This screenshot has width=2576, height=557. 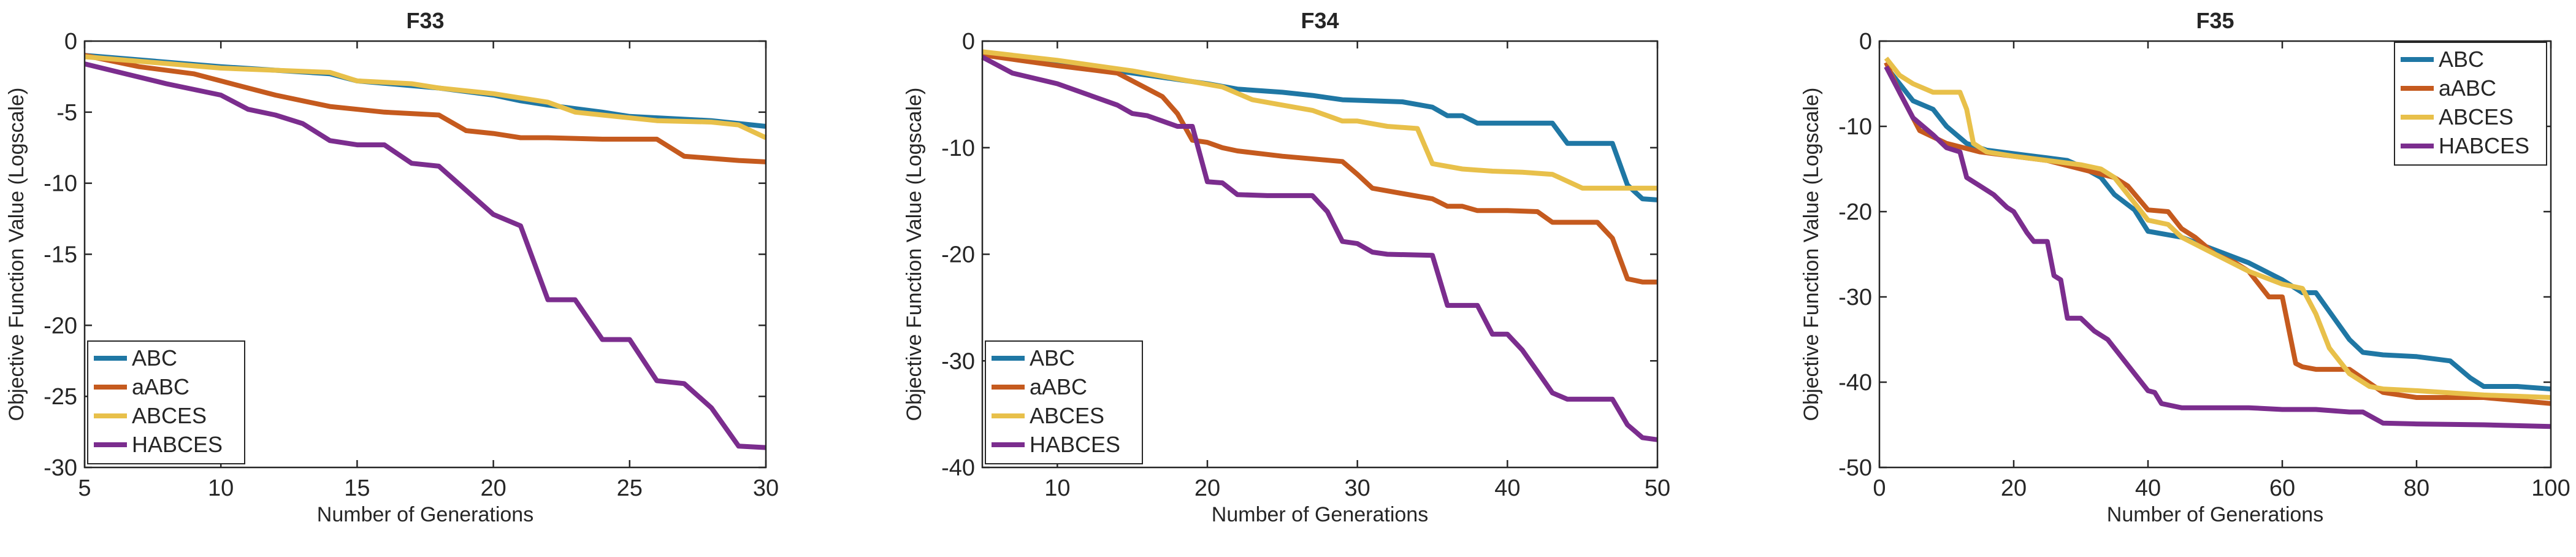 I want to click on y-tick-label: -50, so click(x=1855, y=468).